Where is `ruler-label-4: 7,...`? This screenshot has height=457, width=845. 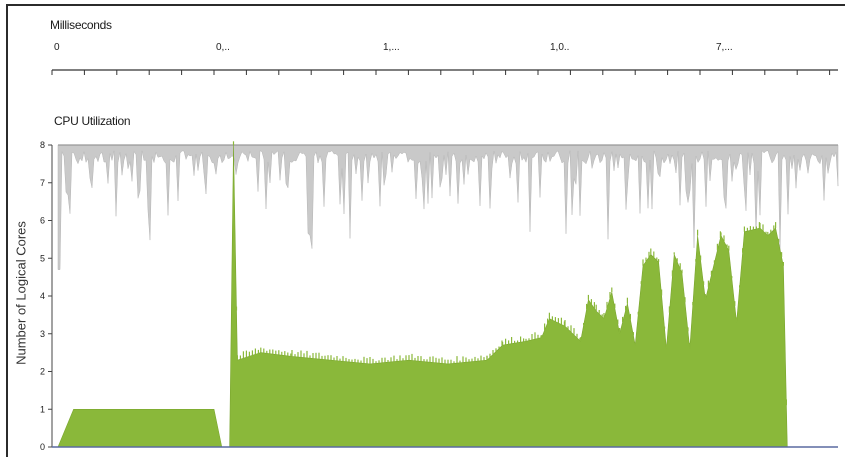
ruler-label-4: 7,... is located at coordinates (724, 47).